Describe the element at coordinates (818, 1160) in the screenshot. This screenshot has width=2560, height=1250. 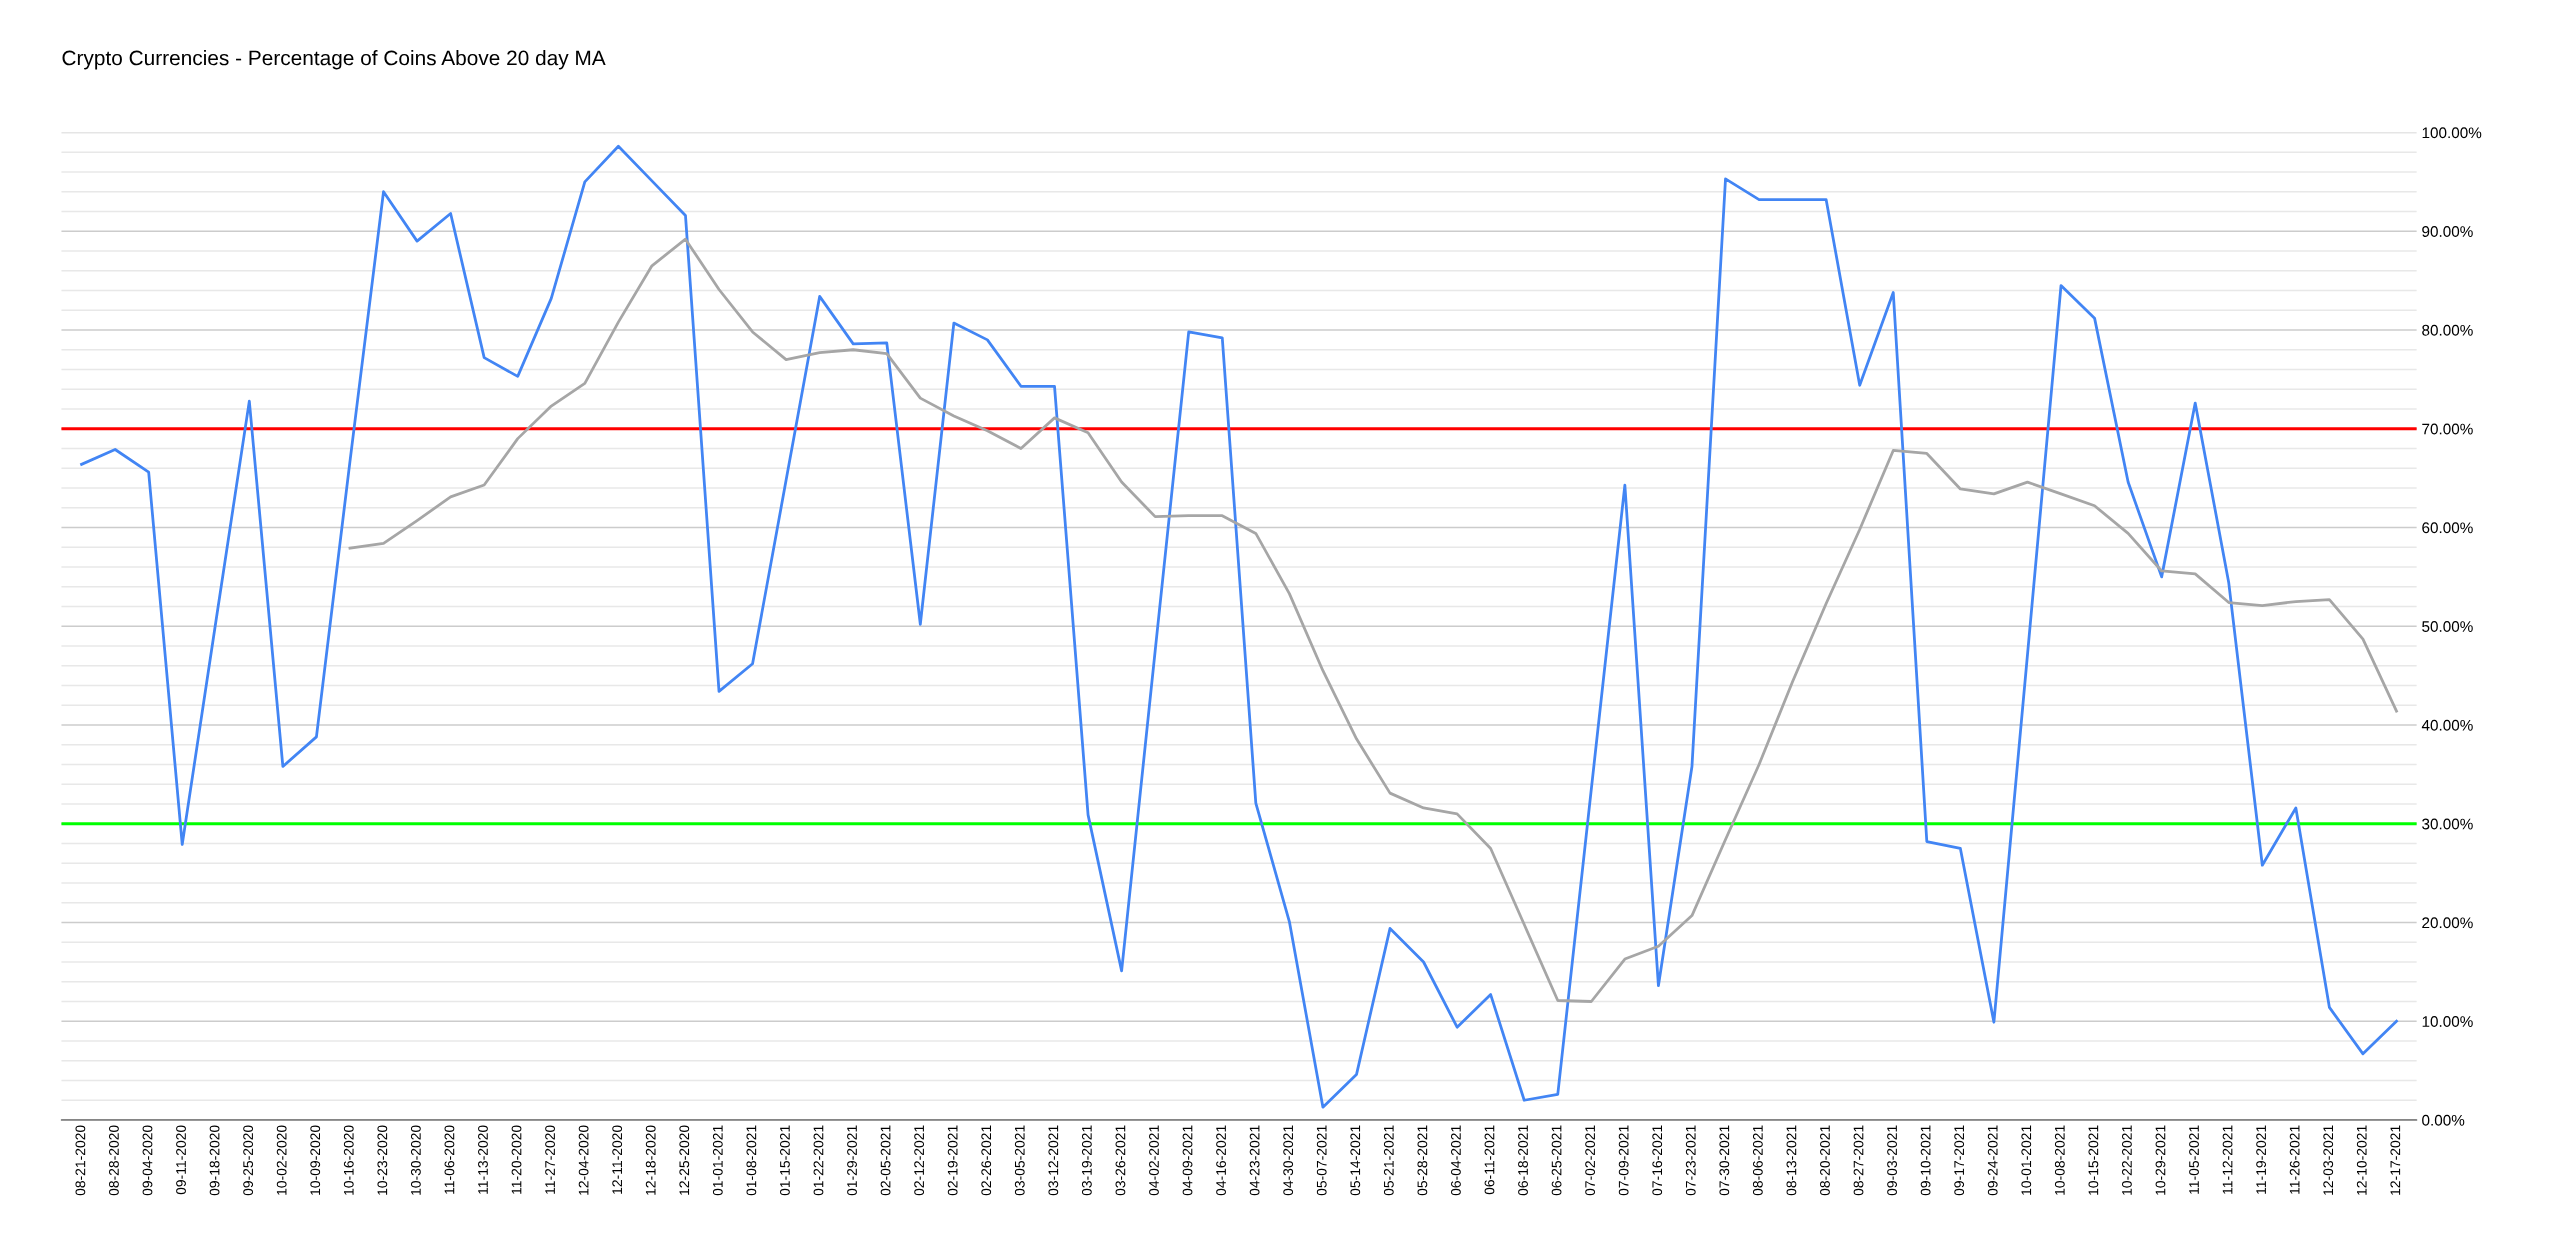
I see `x-tick-label: 01-22-2021` at that location.